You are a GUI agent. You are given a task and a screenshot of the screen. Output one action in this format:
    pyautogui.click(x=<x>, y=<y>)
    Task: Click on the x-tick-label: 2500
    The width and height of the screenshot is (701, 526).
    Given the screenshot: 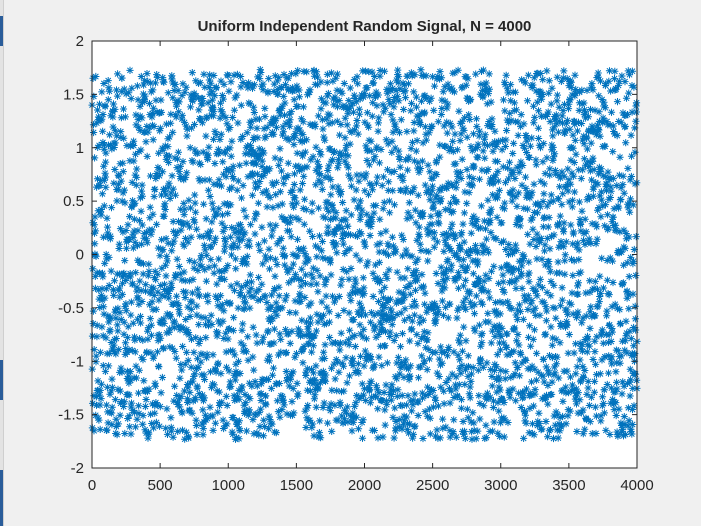 What is the action you would take?
    pyautogui.click(x=432, y=485)
    